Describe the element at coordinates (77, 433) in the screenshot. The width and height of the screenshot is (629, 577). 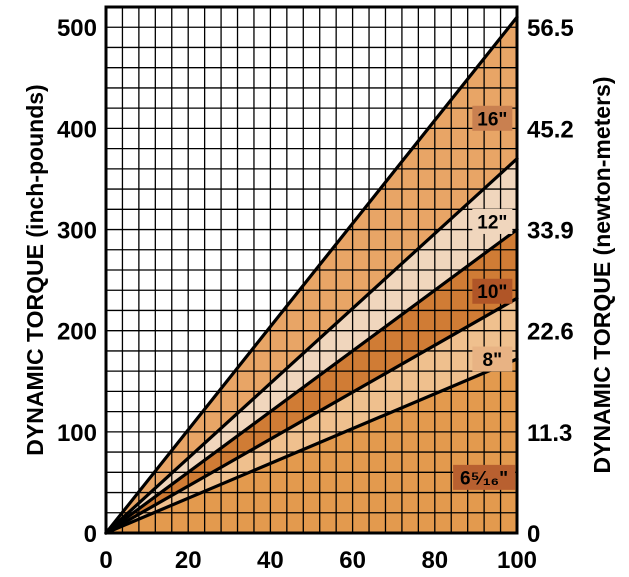
I see `y-tick-label-left-100: 100` at that location.